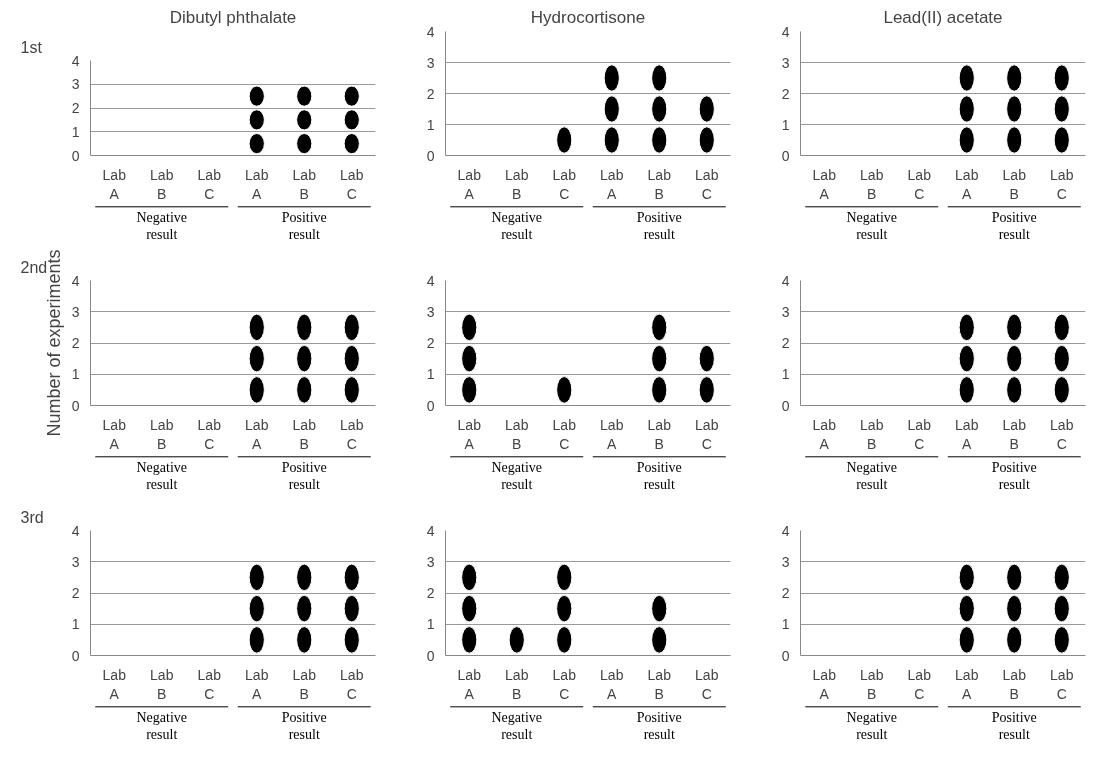 The height and width of the screenshot is (767, 1112). Describe the element at coordinates (31, 47) in the screenshot. I see `text: 1st` at that location.